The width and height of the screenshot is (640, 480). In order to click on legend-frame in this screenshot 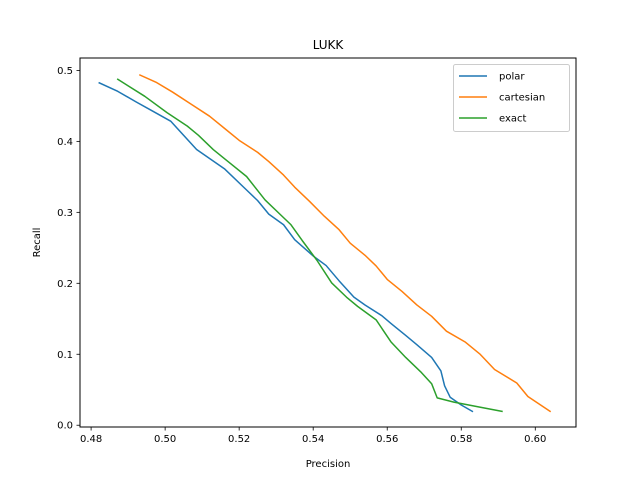, I will do `click(511, 98)`.